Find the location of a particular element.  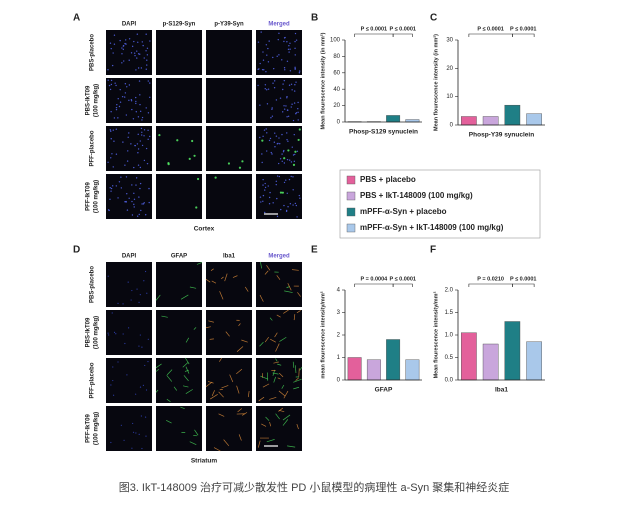

y-tick-label: 0 is located at coordinates (339, 123).